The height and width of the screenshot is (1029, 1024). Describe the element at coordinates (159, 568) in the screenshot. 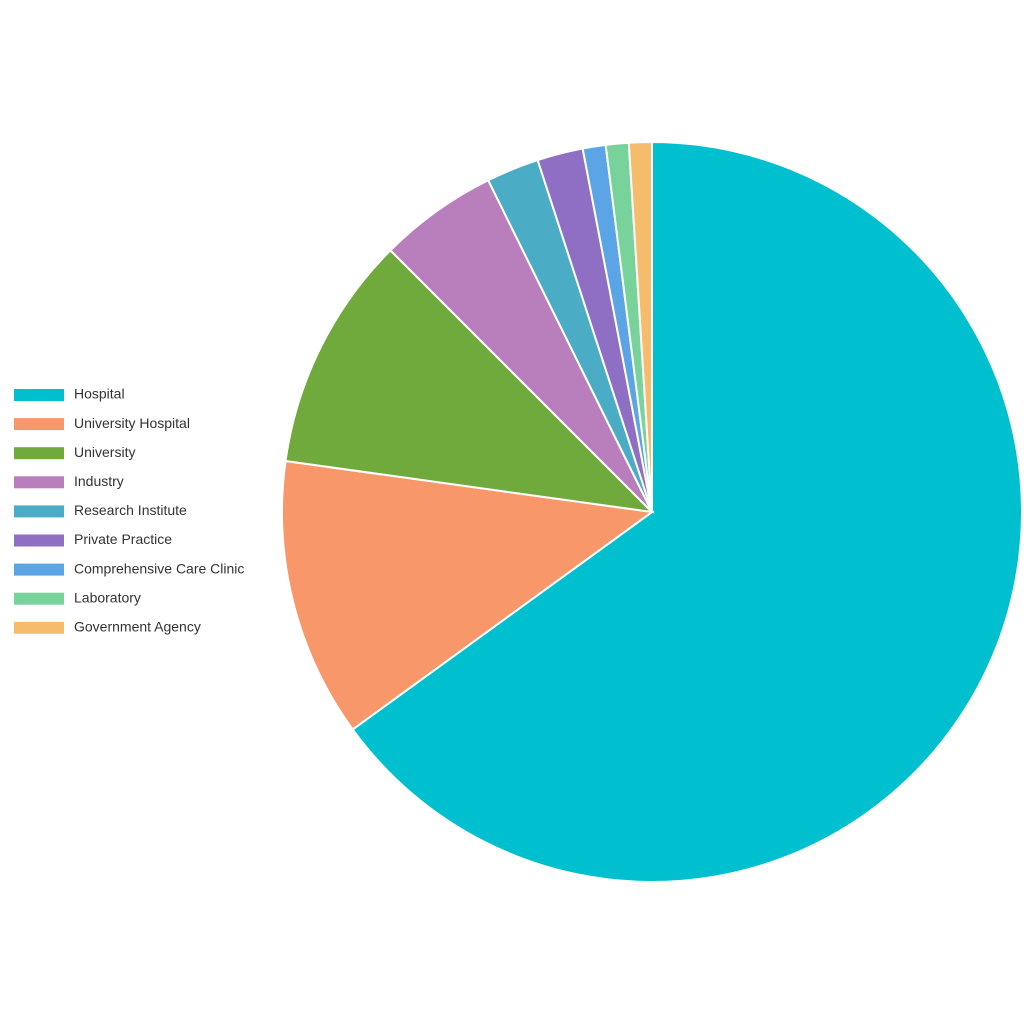

I see `legend-label: Comprehensive Care Clinic` at that location.